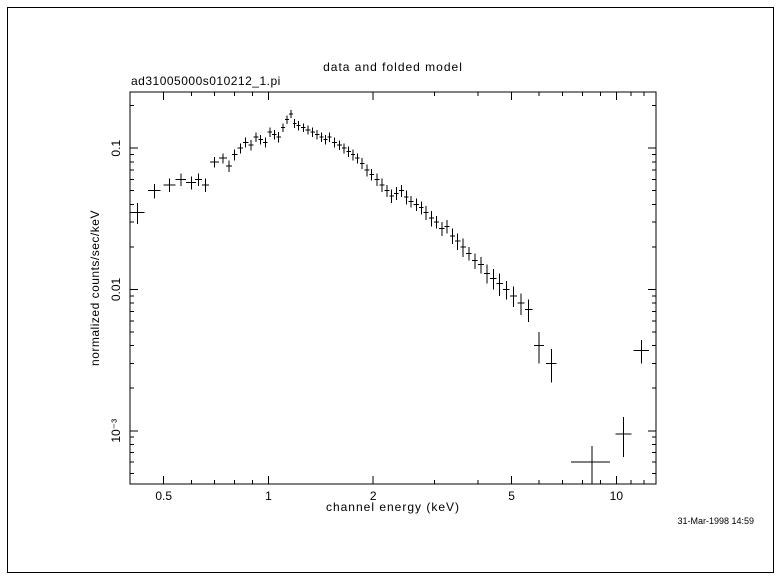 The image size is (781, 580). What do you see at coordinates (206, 81) in the screenshot?
I see `chart-filename: ad31005000s010212_1.pi` at bounding box center [206, 81].